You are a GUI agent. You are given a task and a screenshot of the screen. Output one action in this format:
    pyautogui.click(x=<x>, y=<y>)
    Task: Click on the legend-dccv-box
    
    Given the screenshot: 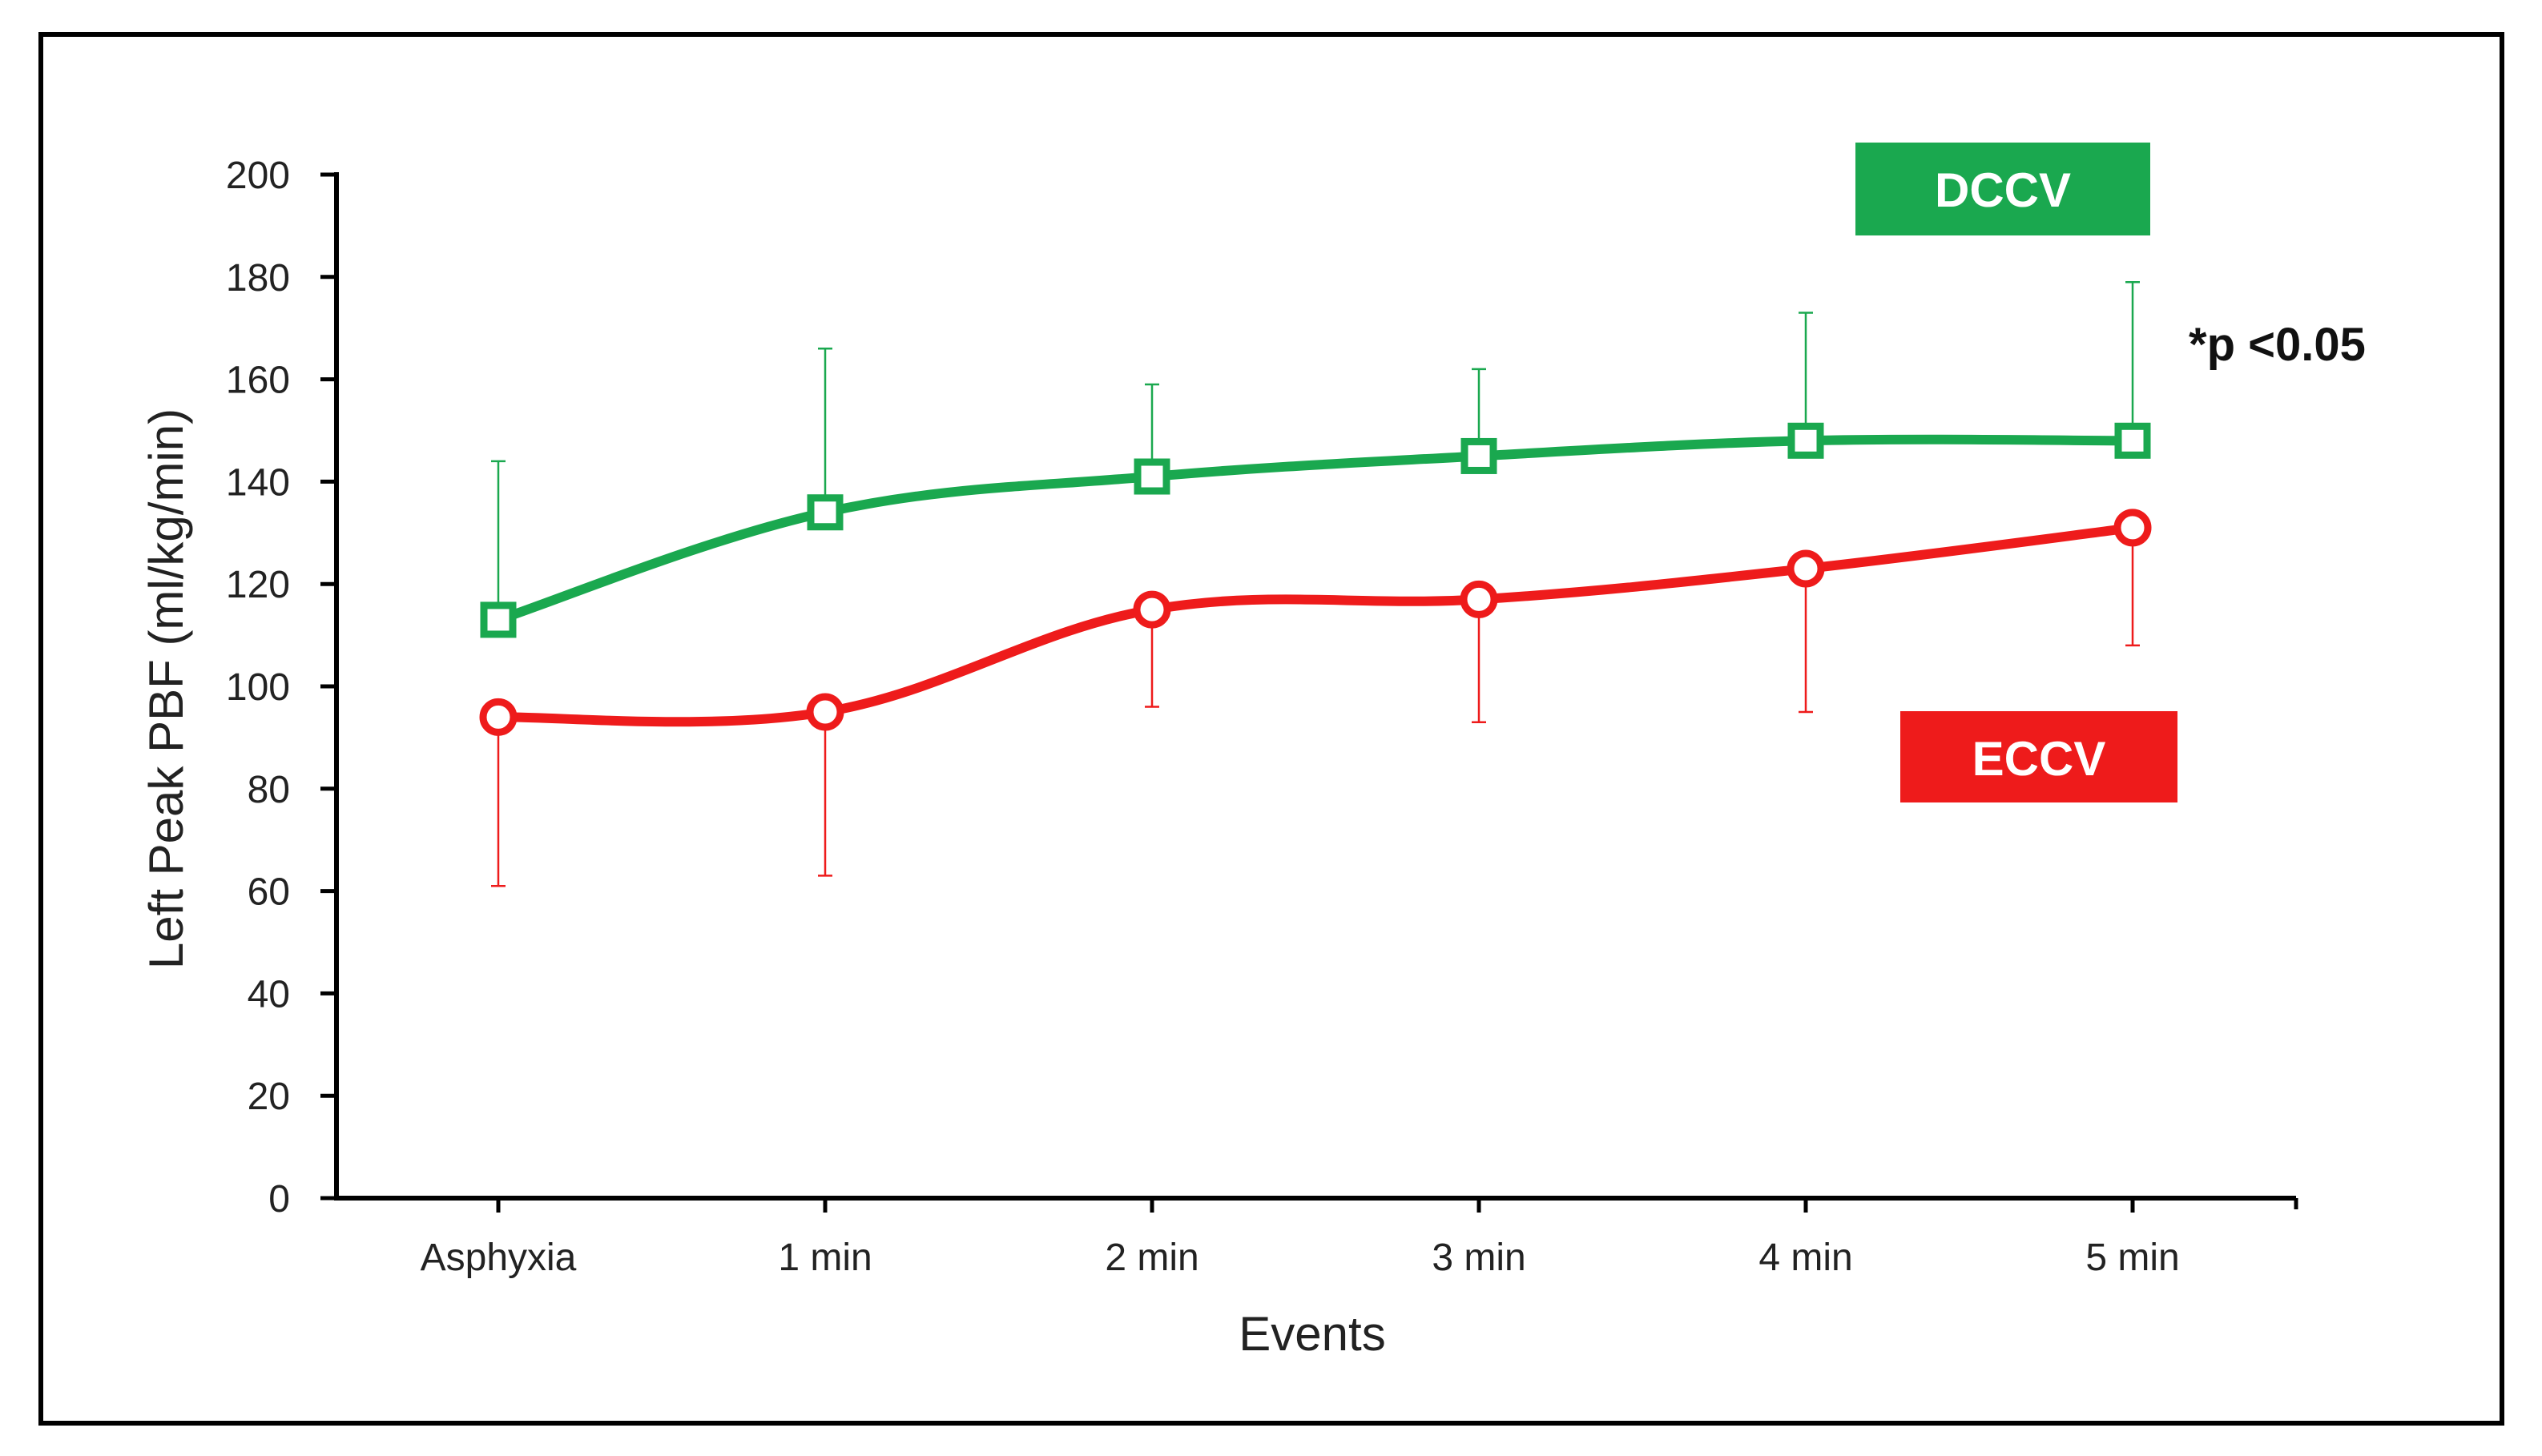 What is the action you would take?
    pyautogui.click(x=2002, y=189)
    